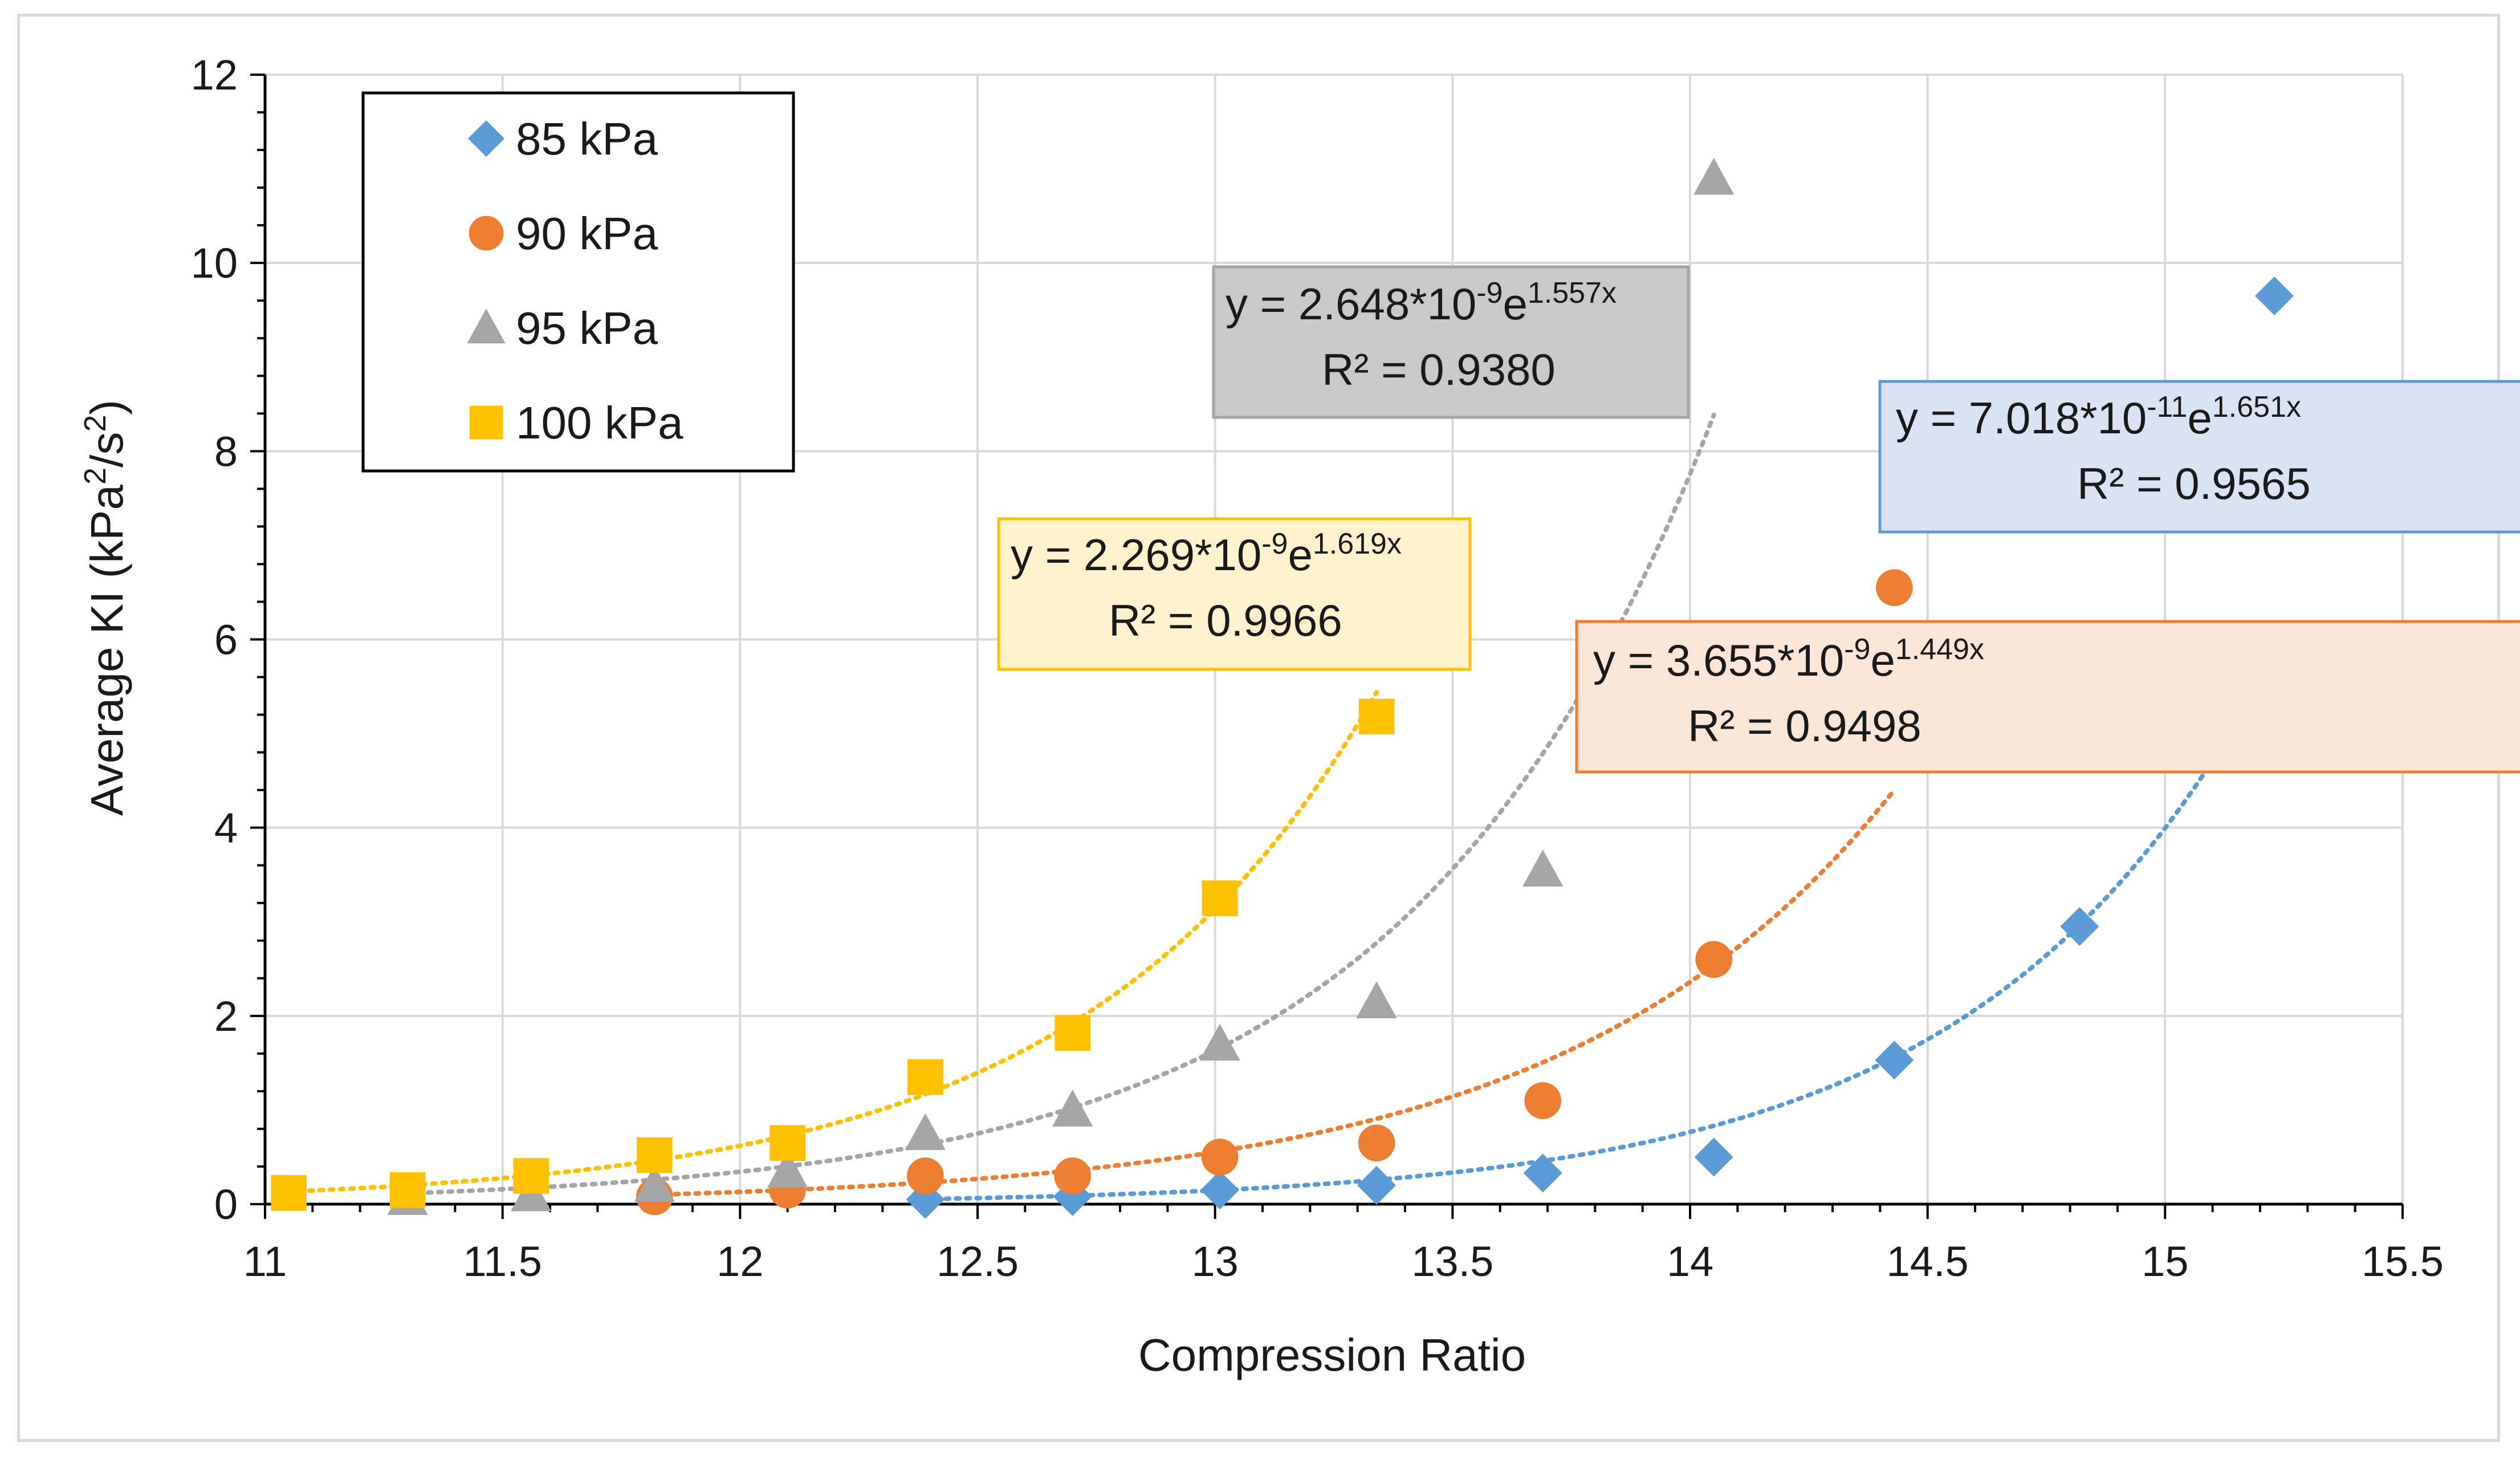  Describe the element at coordinates (2194, 483) in the screenshot. I see `r-squared-text: R² = 0.9565` at that location.